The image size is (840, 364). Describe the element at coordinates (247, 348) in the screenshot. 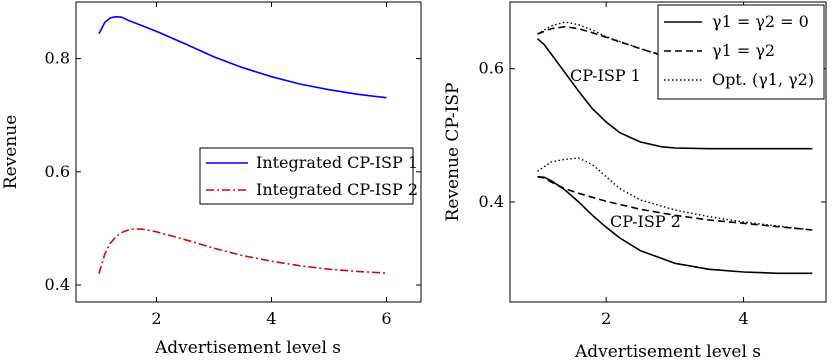

I see `left-x-axis-label: Advertisement level s` at that location.